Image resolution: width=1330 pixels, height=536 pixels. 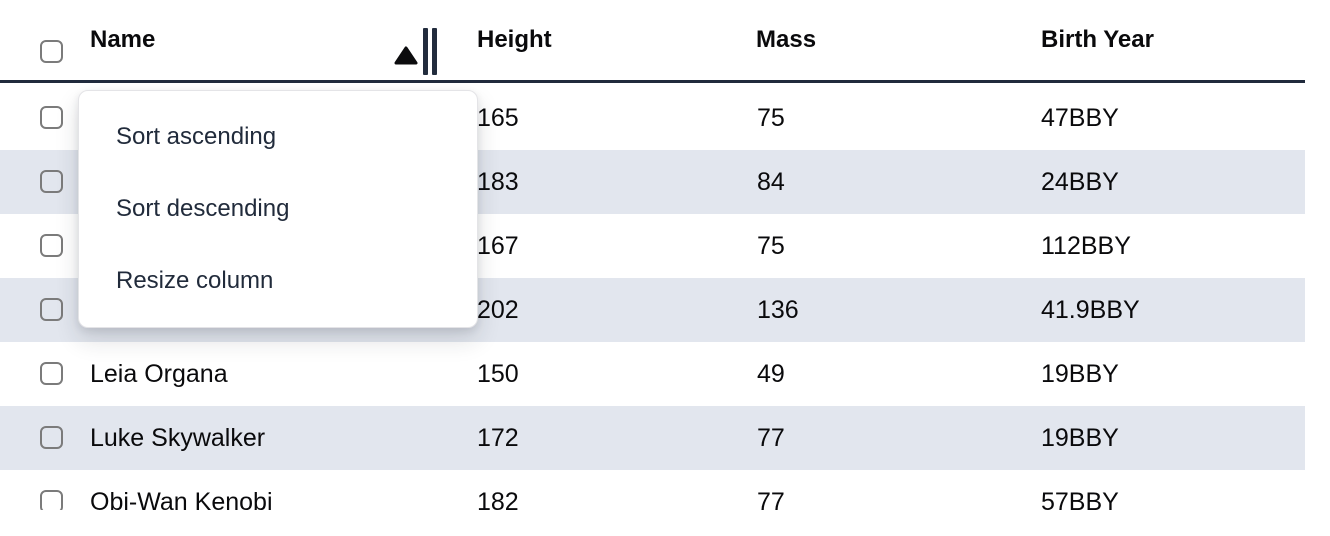 I want to click on sort-ascending-icon, so click(x=406, y=55).